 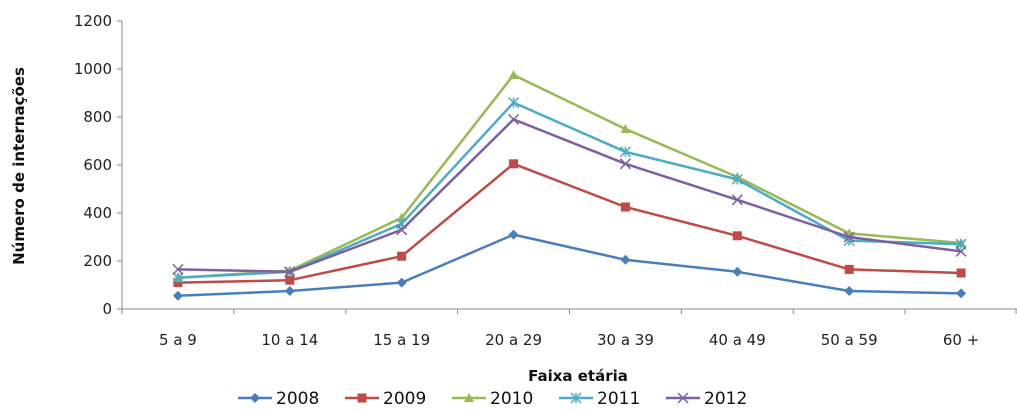 What do you see at coordinates (97, 213) in the screenshot?
I see `y-tick-label: 400` at bounding box center [97, 213].